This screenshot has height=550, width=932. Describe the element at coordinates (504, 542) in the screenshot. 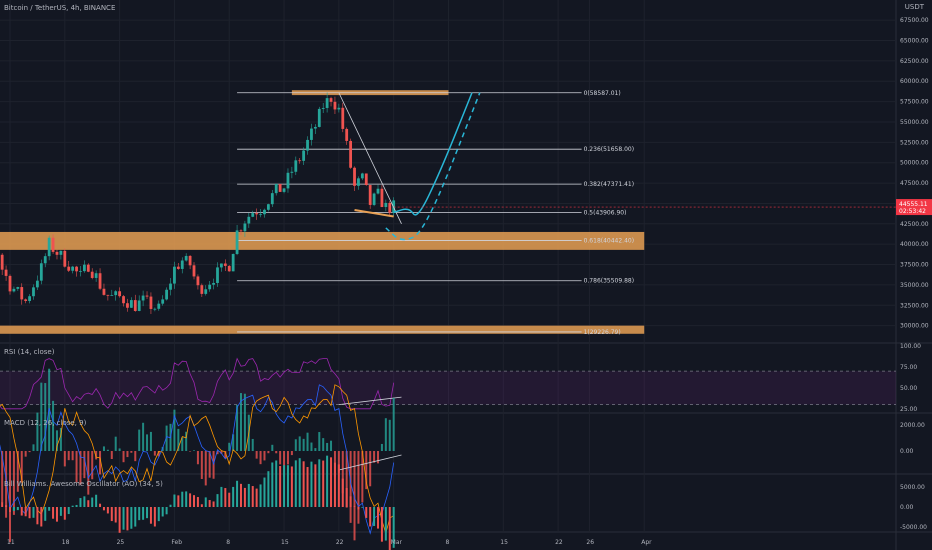

I see `time-axis-tick: 15` at that location.